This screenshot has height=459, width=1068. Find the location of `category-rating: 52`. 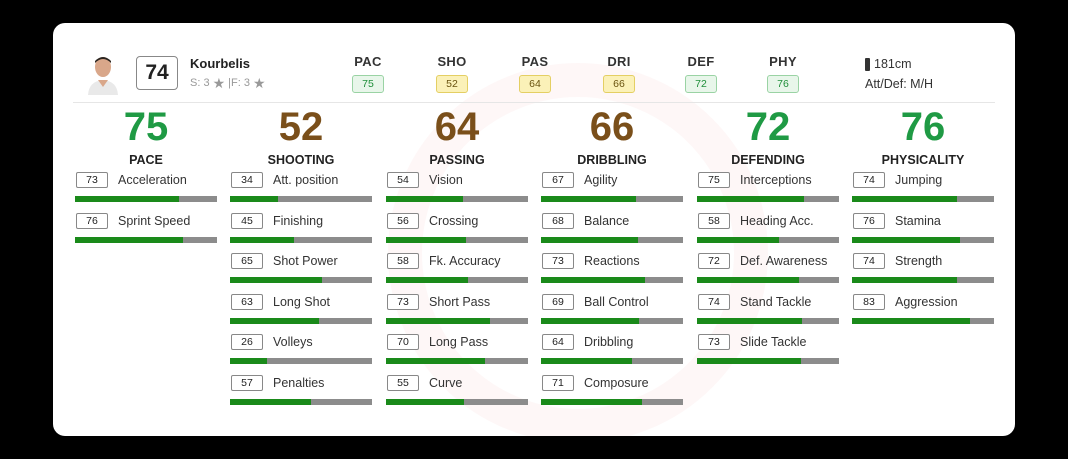

category-rating: 52 is located at coordinates (301, 127).